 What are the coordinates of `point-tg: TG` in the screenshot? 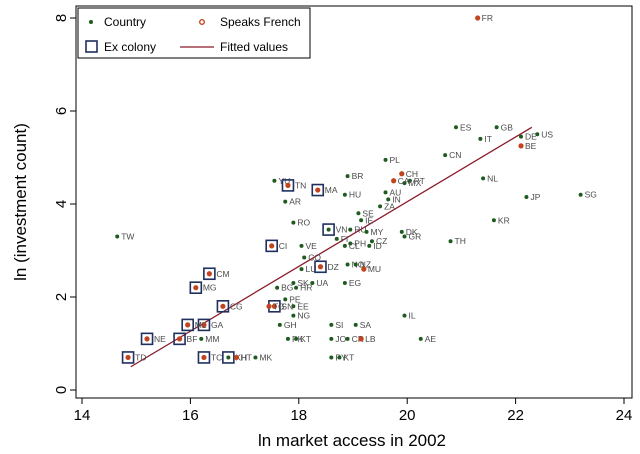 It's located at (275, 306).